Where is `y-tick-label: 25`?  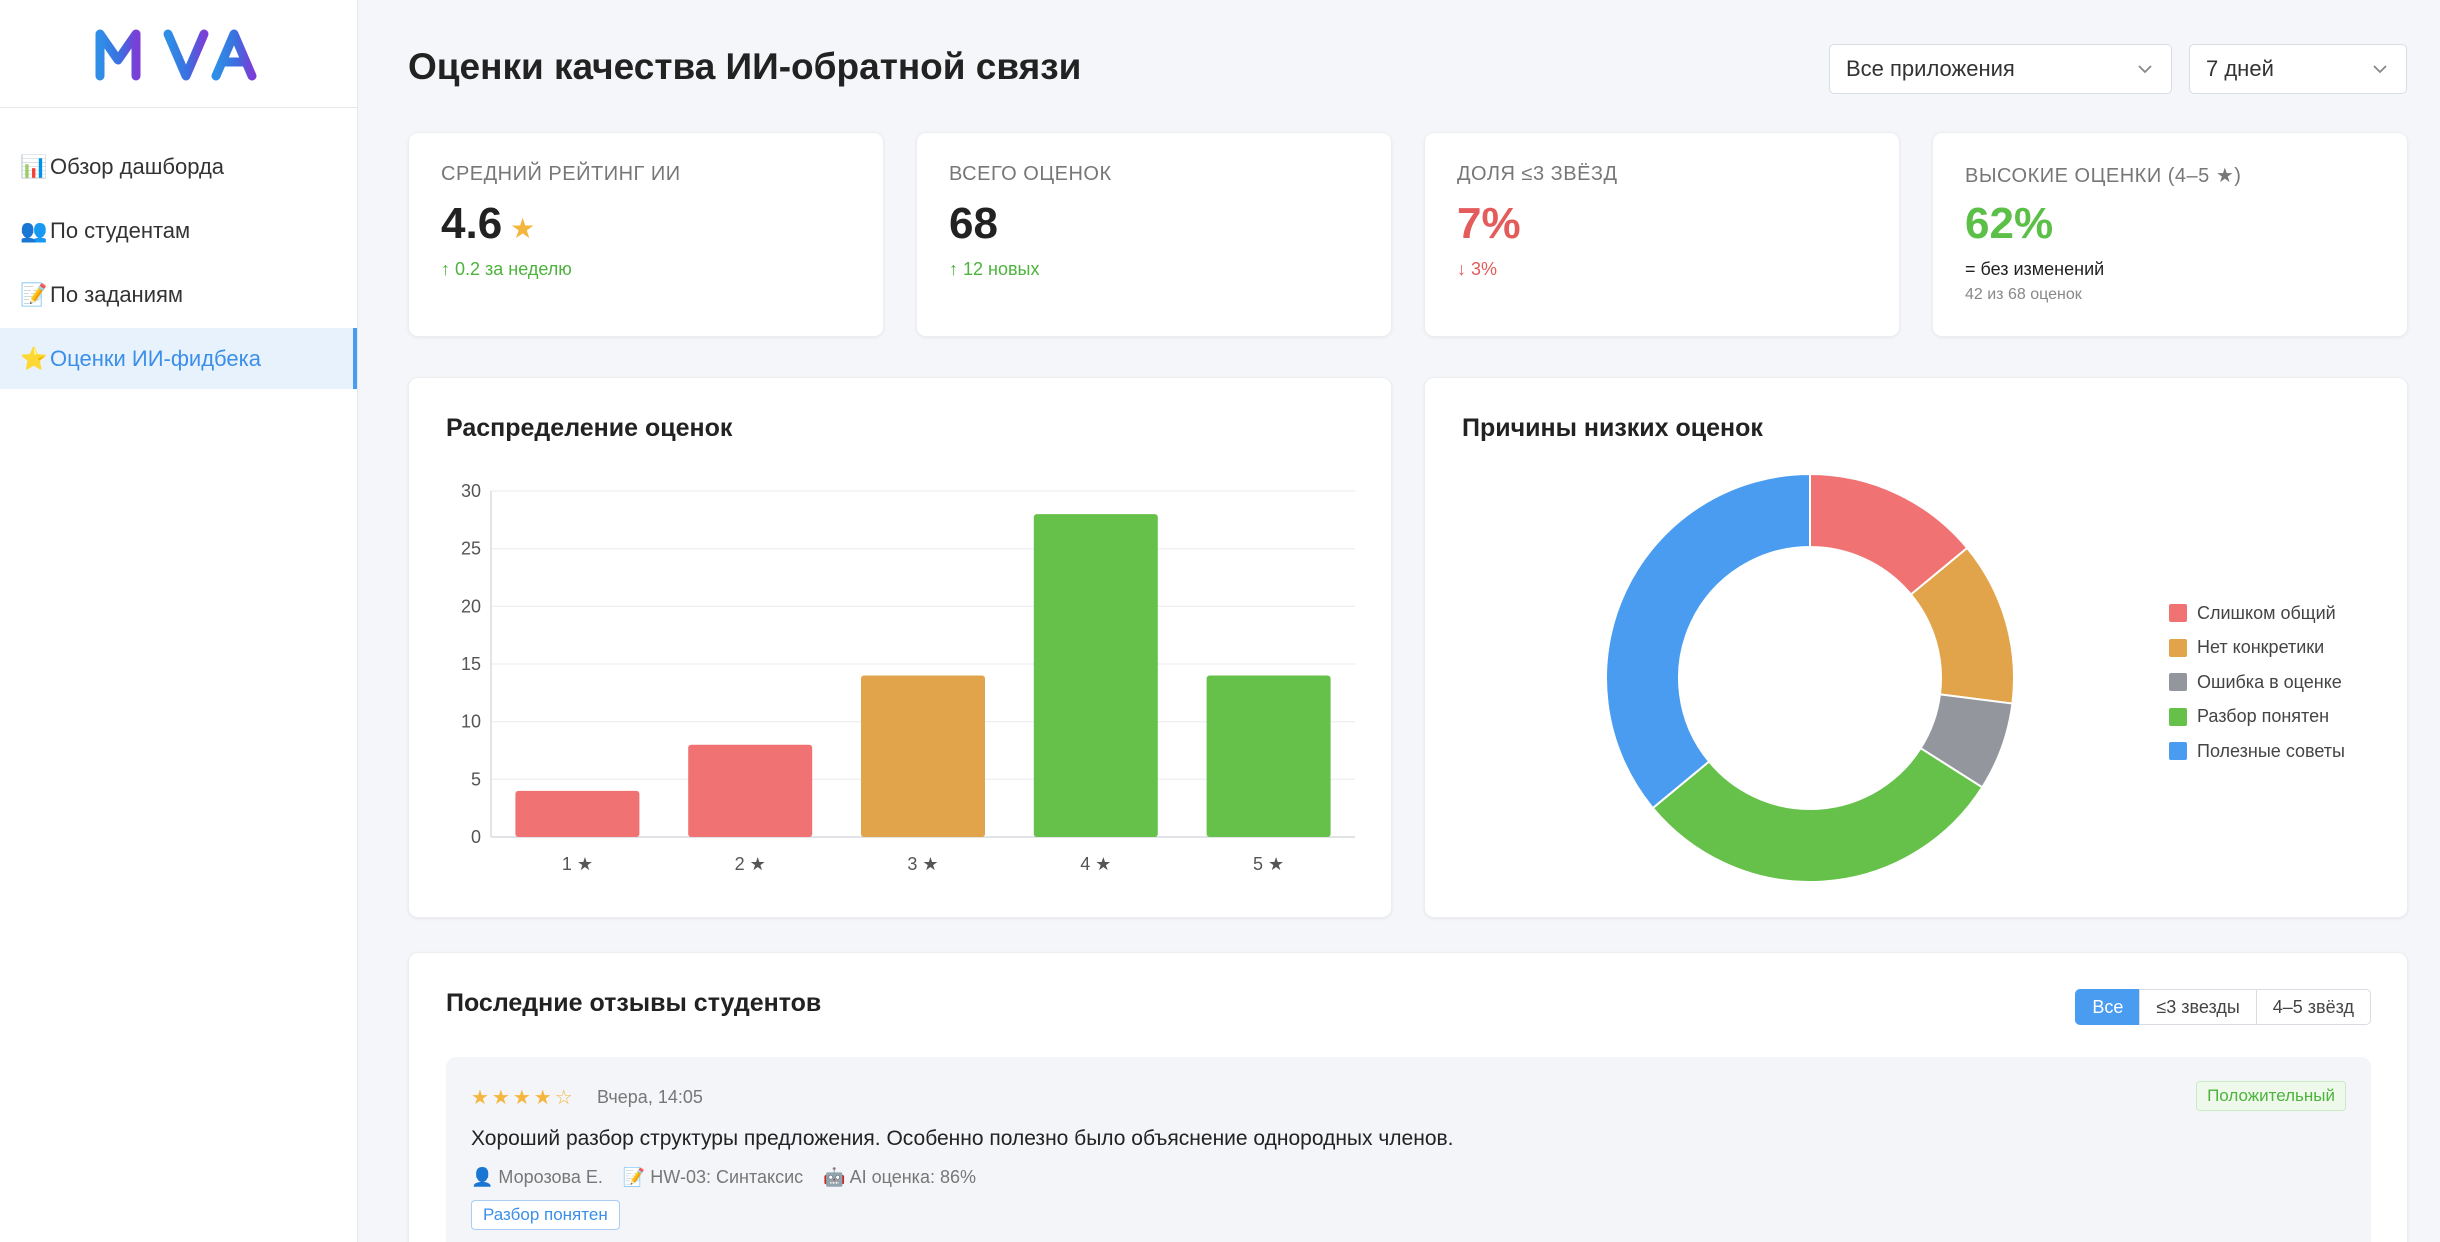
y-tick-label: 25 is located at coordinates (471, 549).